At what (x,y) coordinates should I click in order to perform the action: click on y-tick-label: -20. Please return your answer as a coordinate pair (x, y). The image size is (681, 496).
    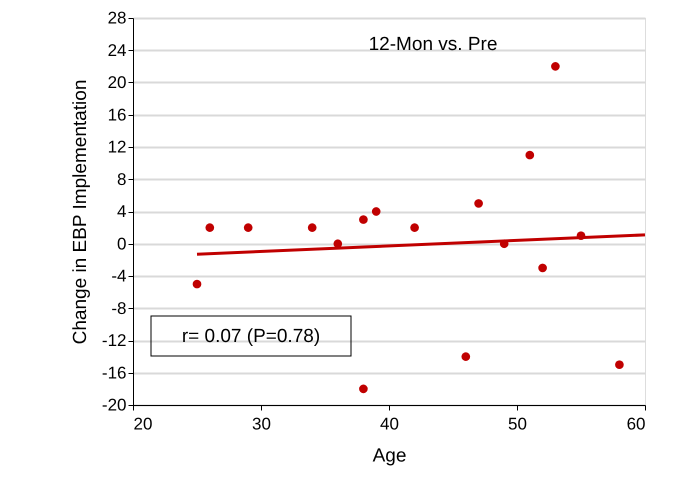
    Looking at the image, I should click on (114, 405).